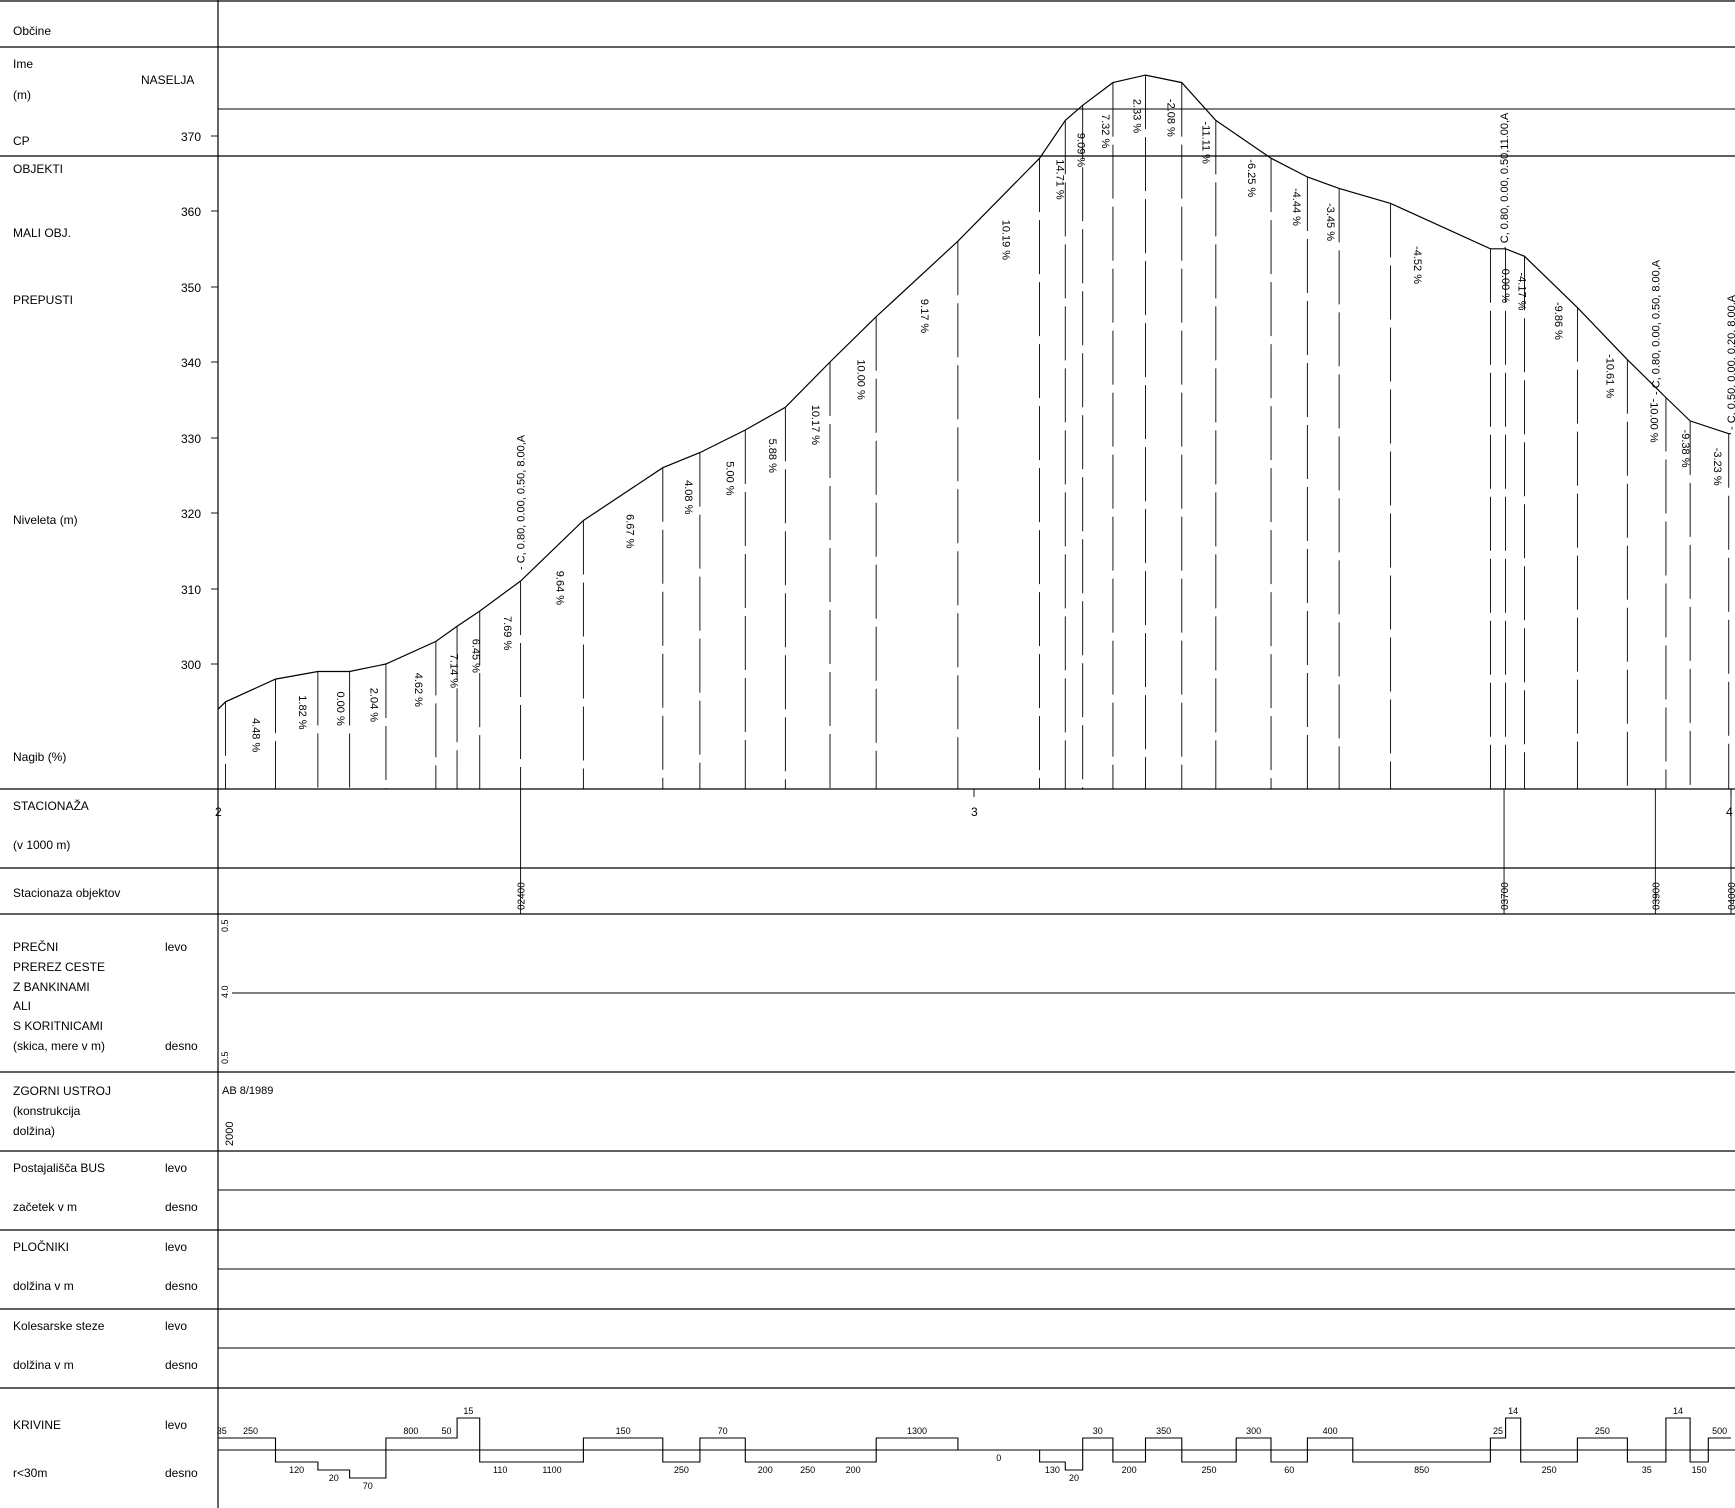  Describe the element at coordinates (302, 712) in the screenshot. I see `grade-label: 1.82 %` at that location.